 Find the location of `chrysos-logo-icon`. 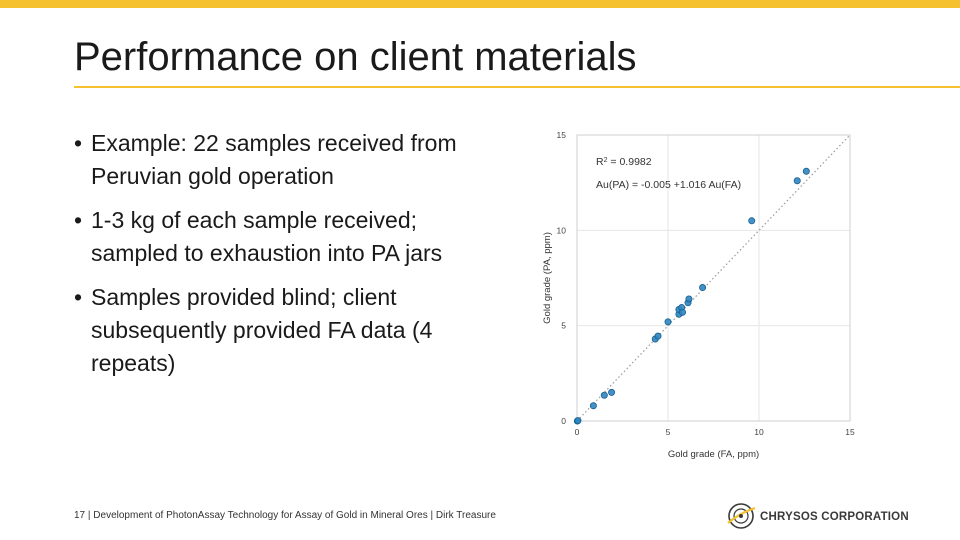

chrysos-logo-icon is located at coordinates (741, 516).